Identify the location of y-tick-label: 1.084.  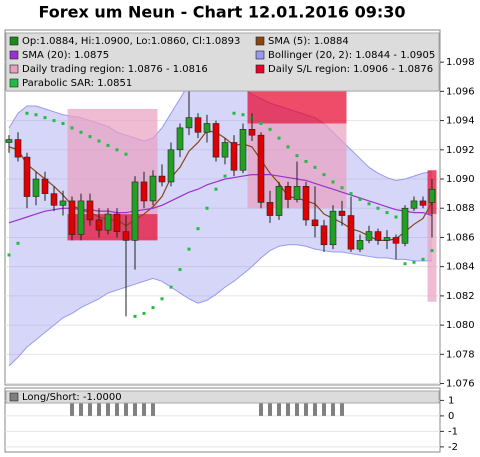
(460, 267).